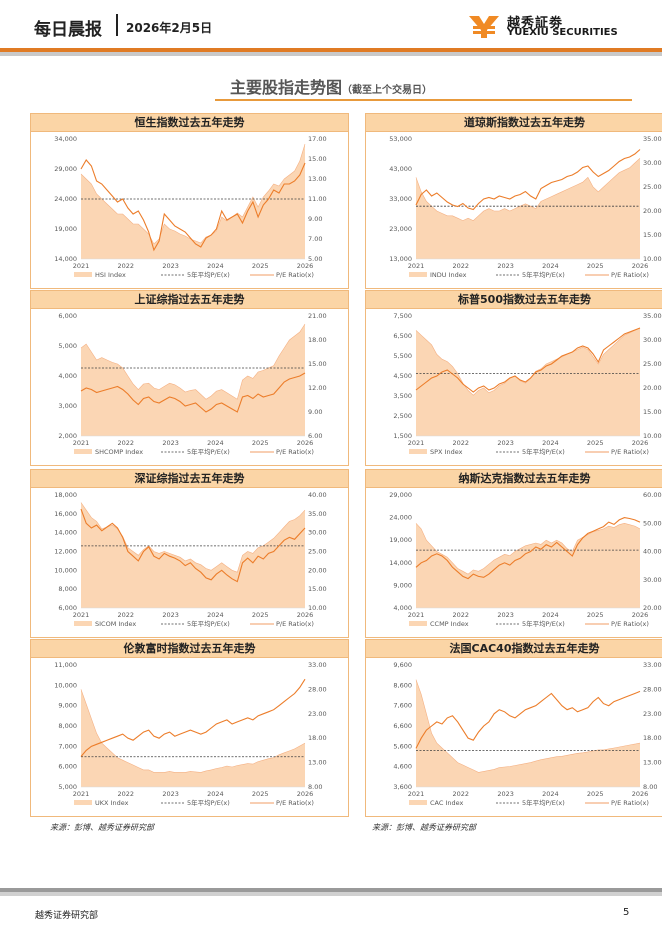  I want to click on source-note-left: 来源：彭博、越秀证券研究部, so click(102, 827).